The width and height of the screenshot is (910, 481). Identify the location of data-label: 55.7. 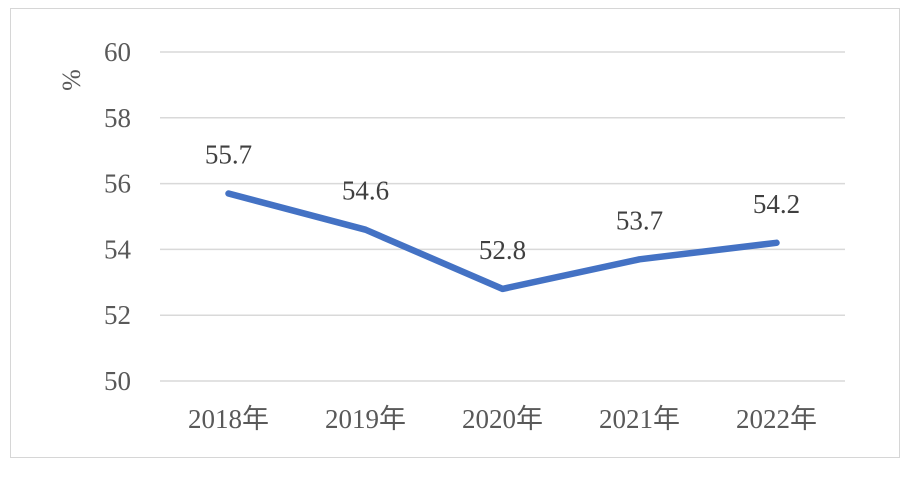
(228, 154).